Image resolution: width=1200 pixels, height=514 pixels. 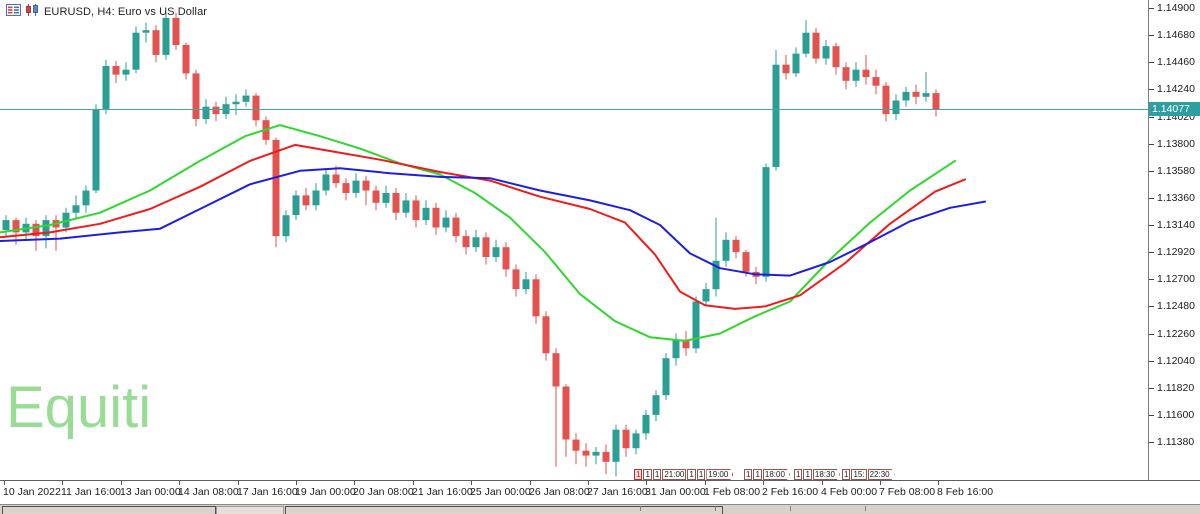 What do you see at coordinates (1176, 415) in the screenshot?
I see `y-axis-label: 1.11600` at bounding box center [1176, 415].